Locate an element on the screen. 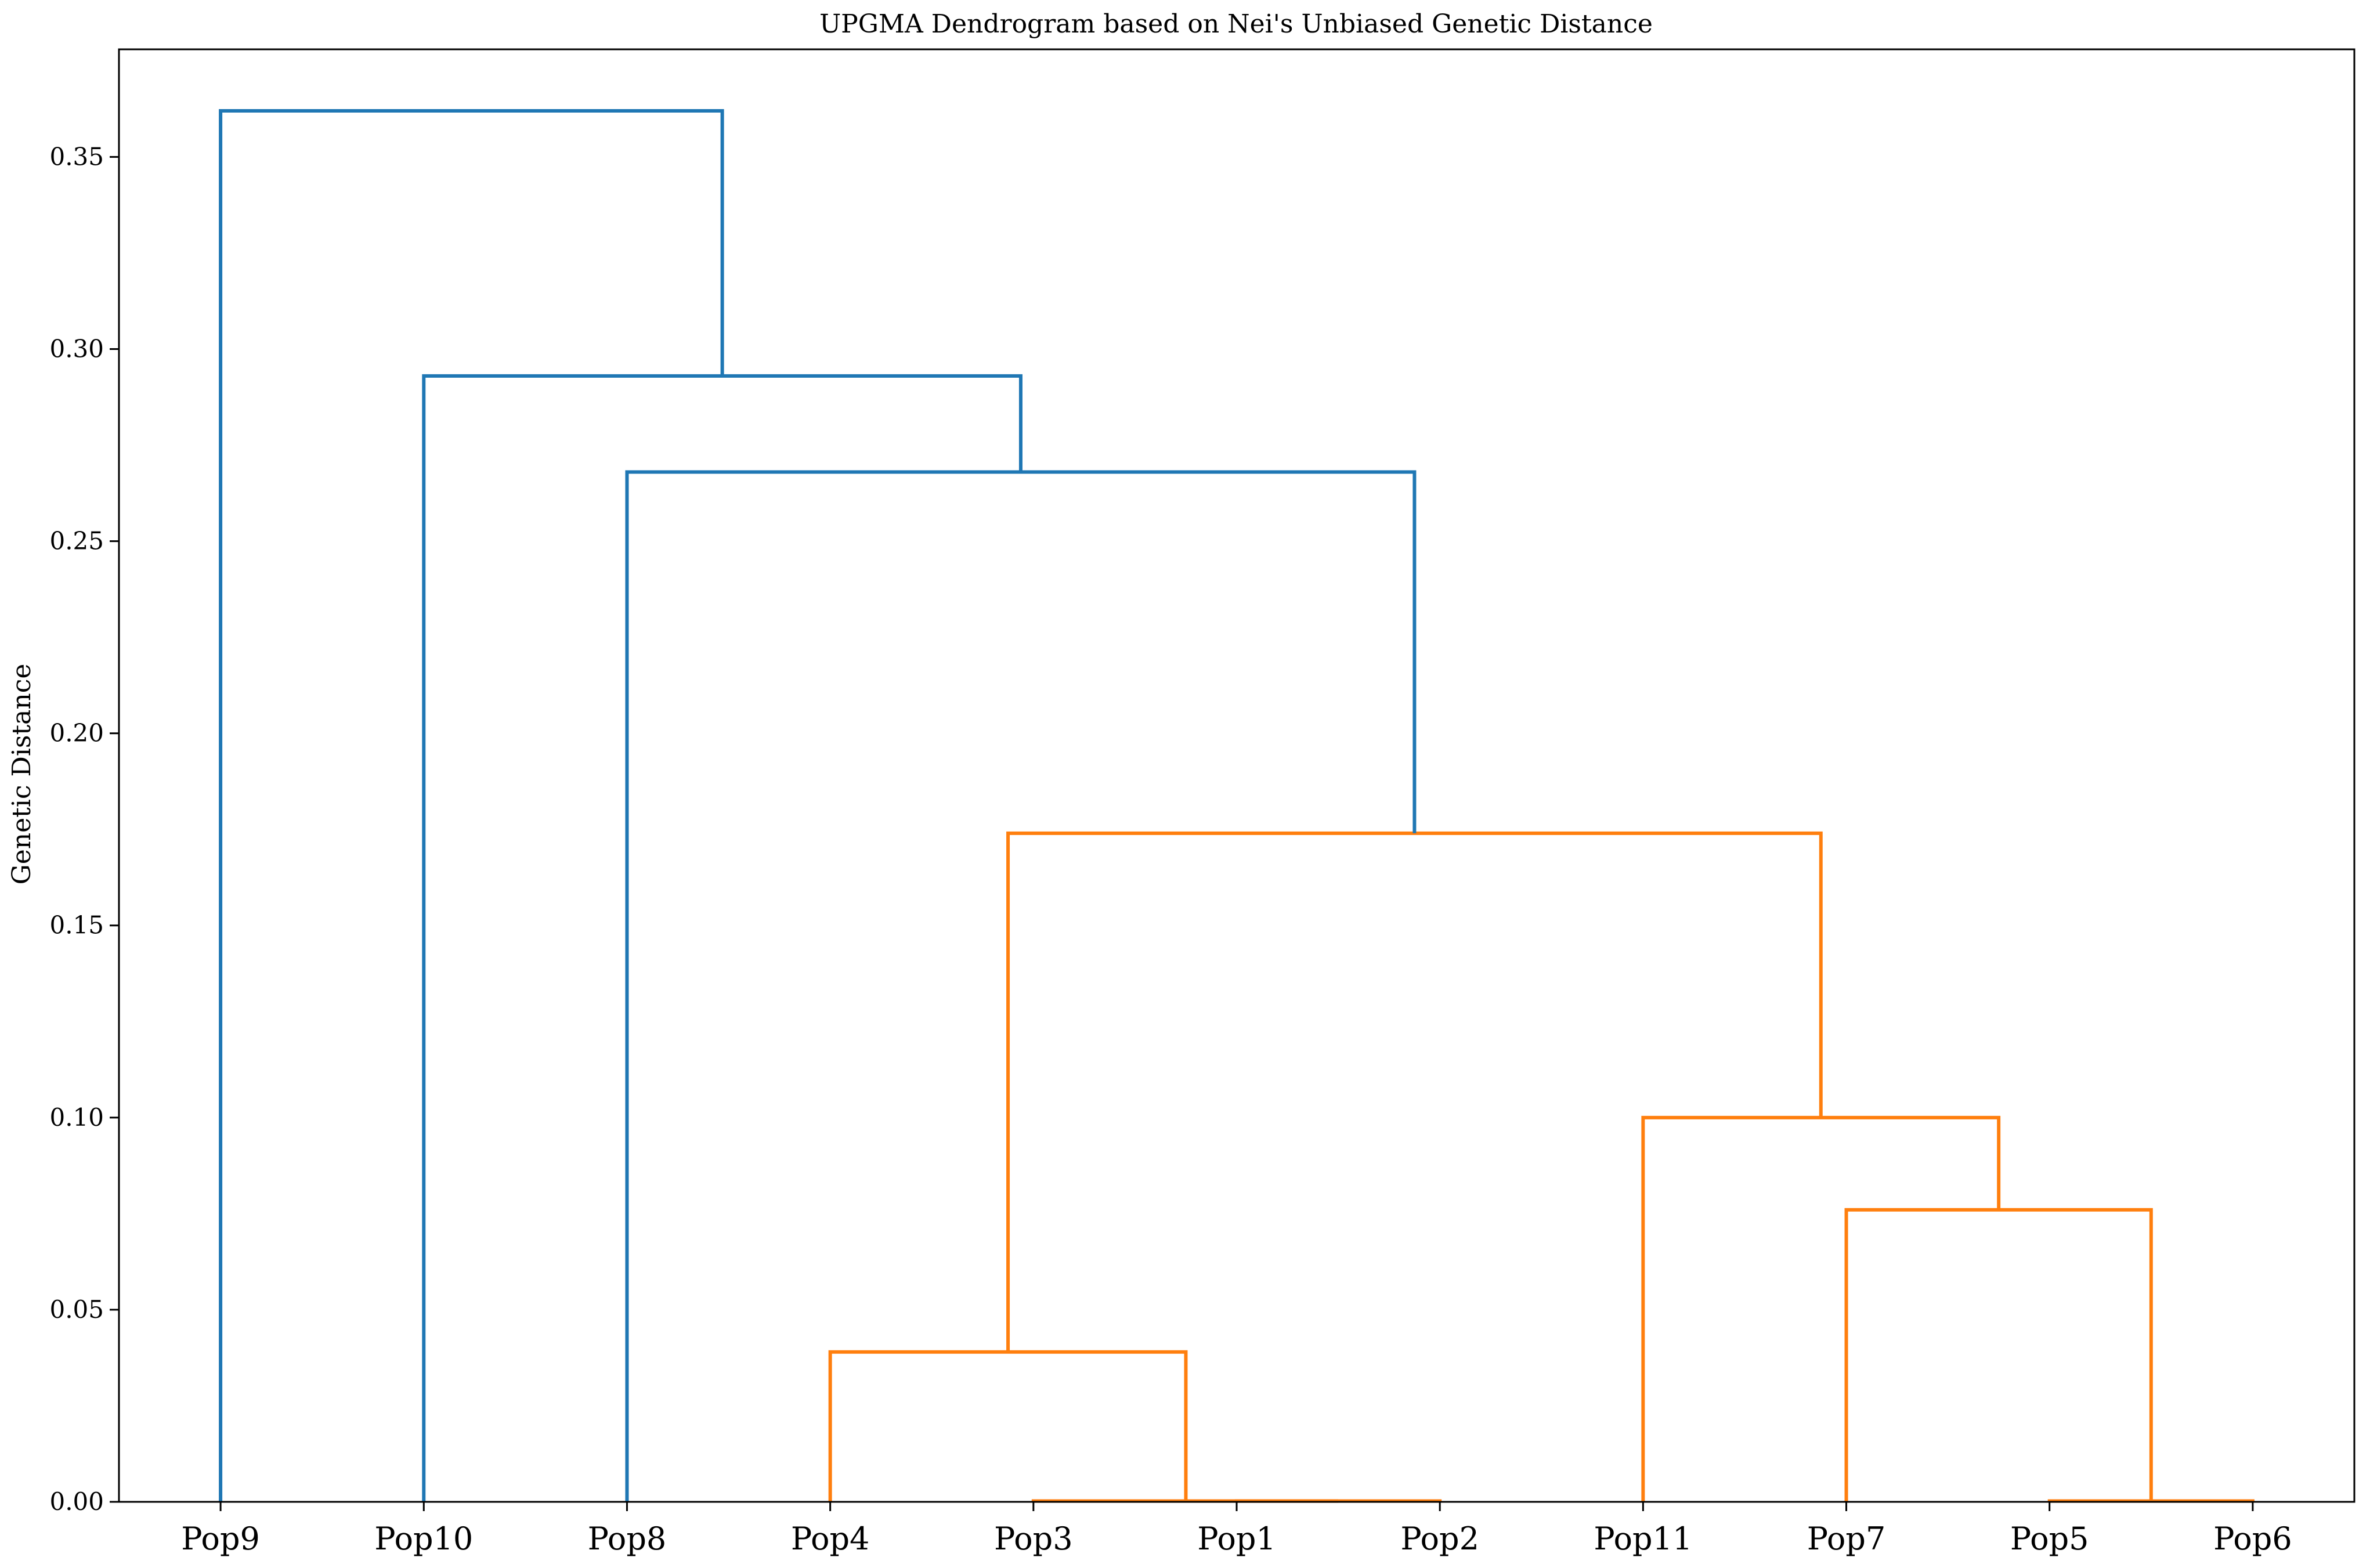 This screenshot has height=1568, width=2370. leaf-label-pop2: Pop2 is located at coordinates (1439, 1538).